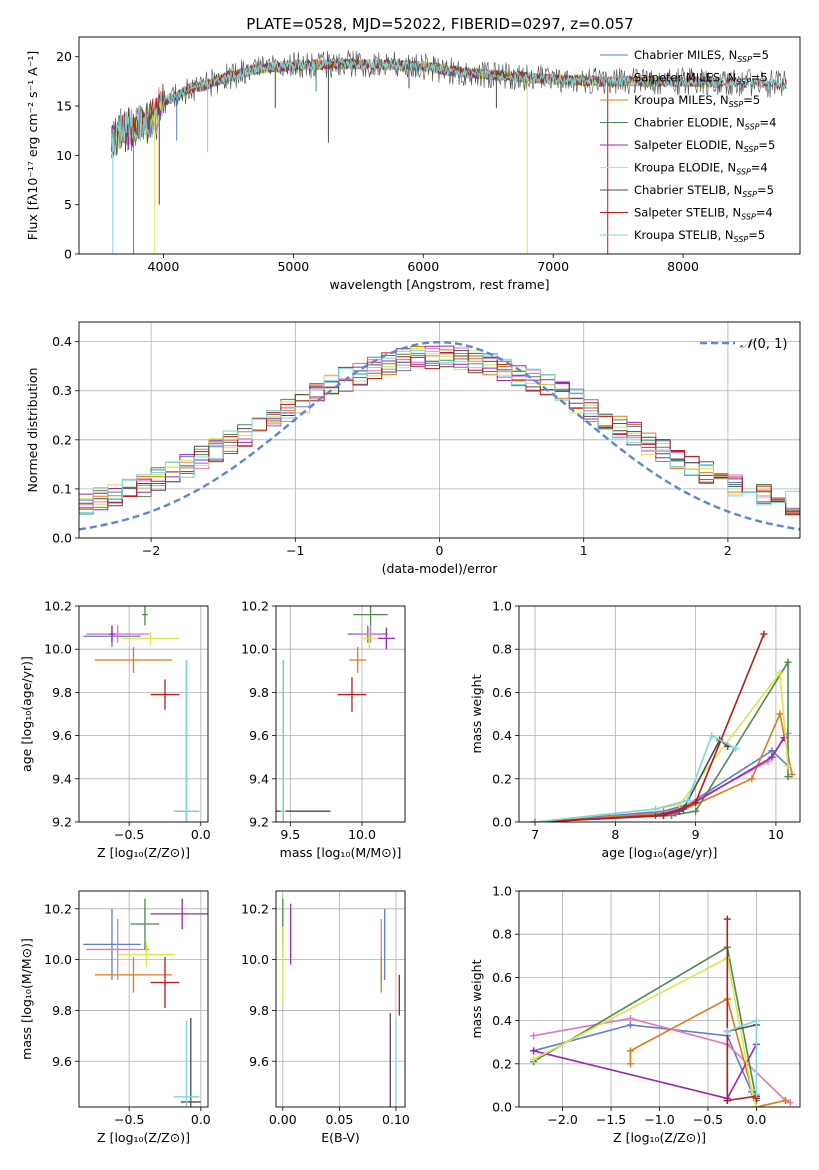  Describe the element at coordinates (255, 606) in the screenshot. I see `y-tick-label: 10.2` at that location.